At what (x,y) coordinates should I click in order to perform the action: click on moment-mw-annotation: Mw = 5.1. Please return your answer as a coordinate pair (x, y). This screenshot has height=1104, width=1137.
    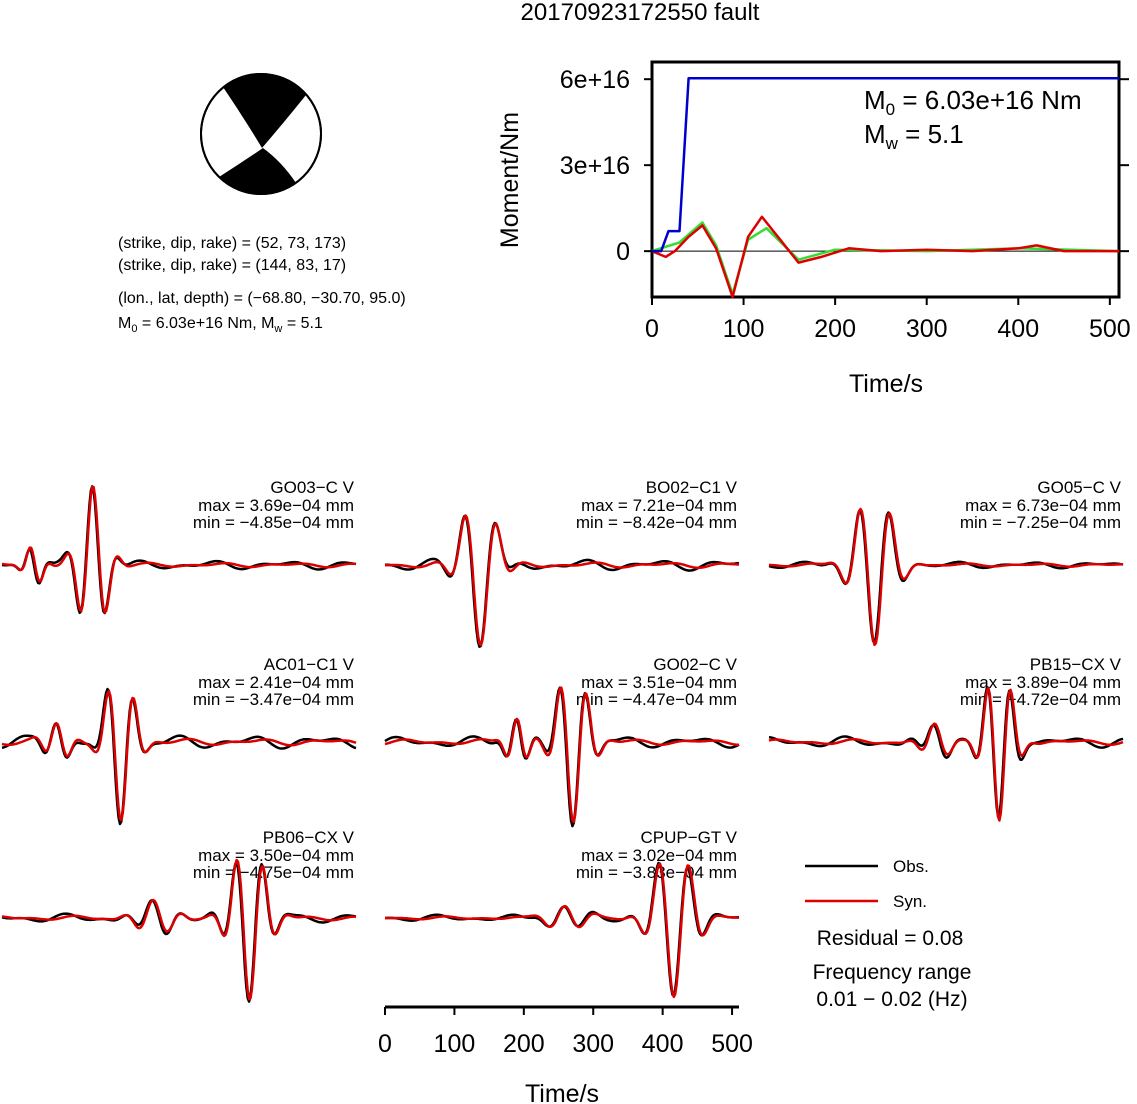
    Looking at the image, I should click on (914, 136).